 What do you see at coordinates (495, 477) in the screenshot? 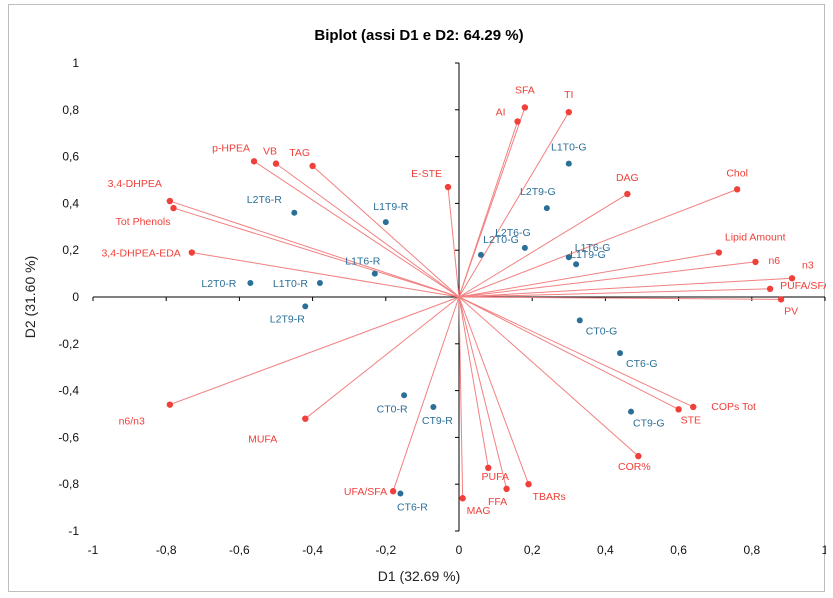
I see `variable-label-pufa: PUFA` at bounding box center [495, 477].